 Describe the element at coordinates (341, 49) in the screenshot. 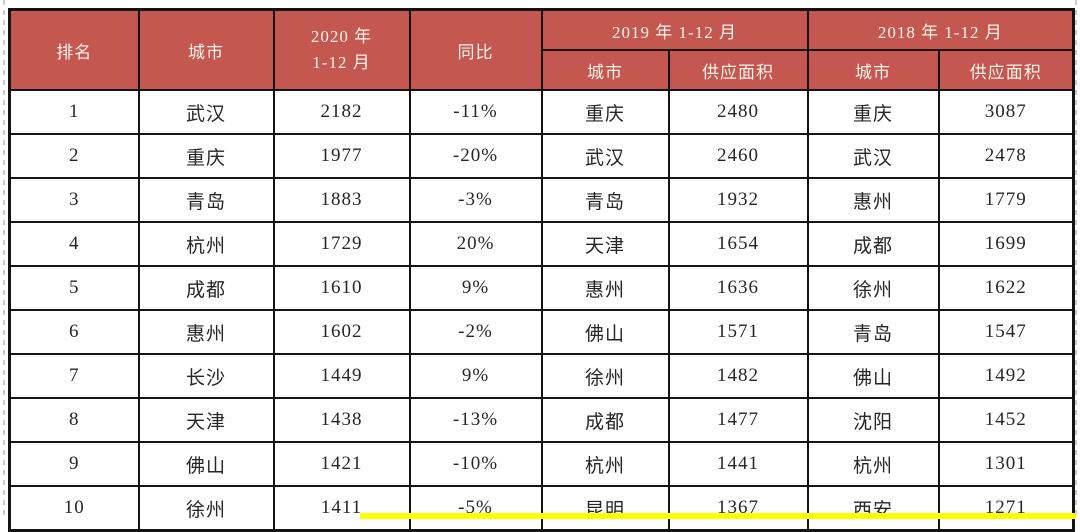

I see `header-period-2020: 2020 年 1-12 月` at that location.